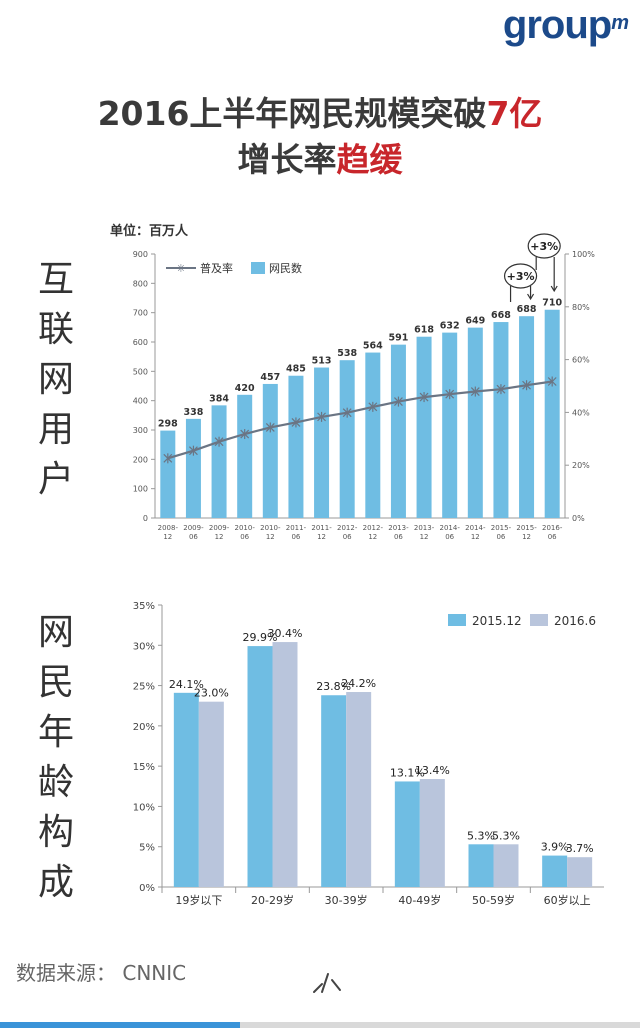 The image size is (640, 1028). I want to click on bar-value-label: 564, so click(373, 346).